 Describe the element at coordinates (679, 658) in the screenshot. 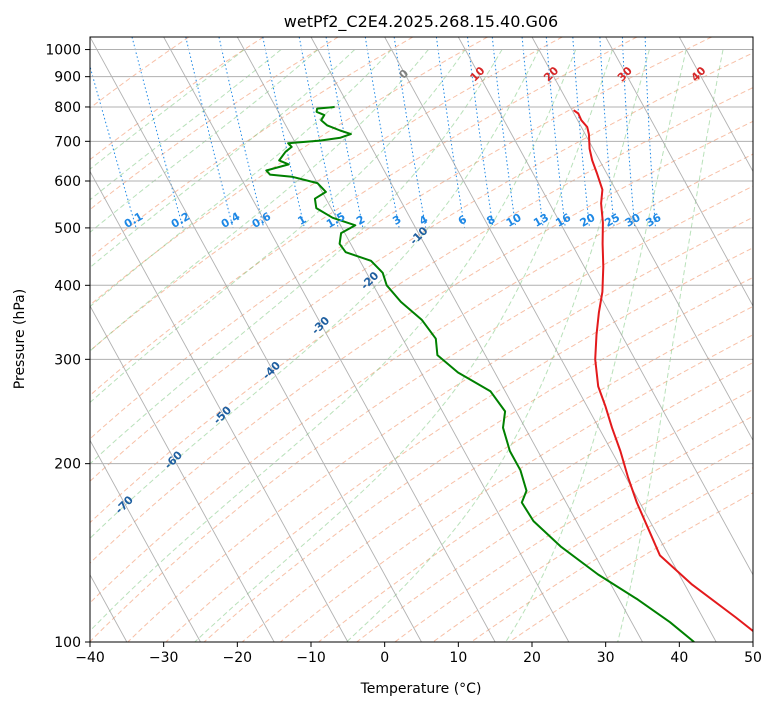

I see `x-tick-label: 40` at that location.